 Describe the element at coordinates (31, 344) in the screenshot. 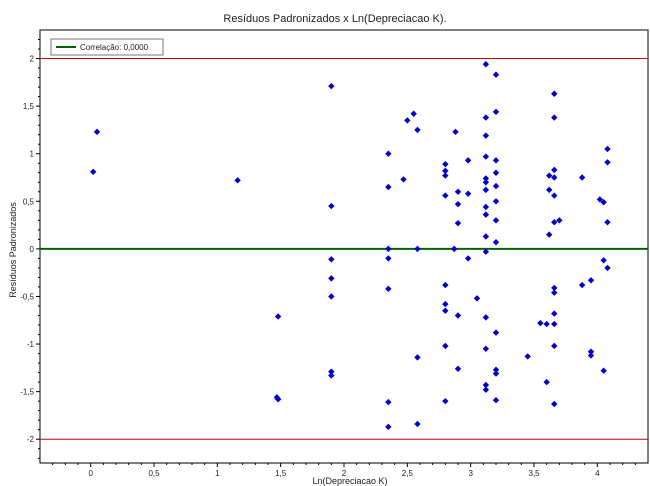

I see `y-tick-label: -1` at that location.